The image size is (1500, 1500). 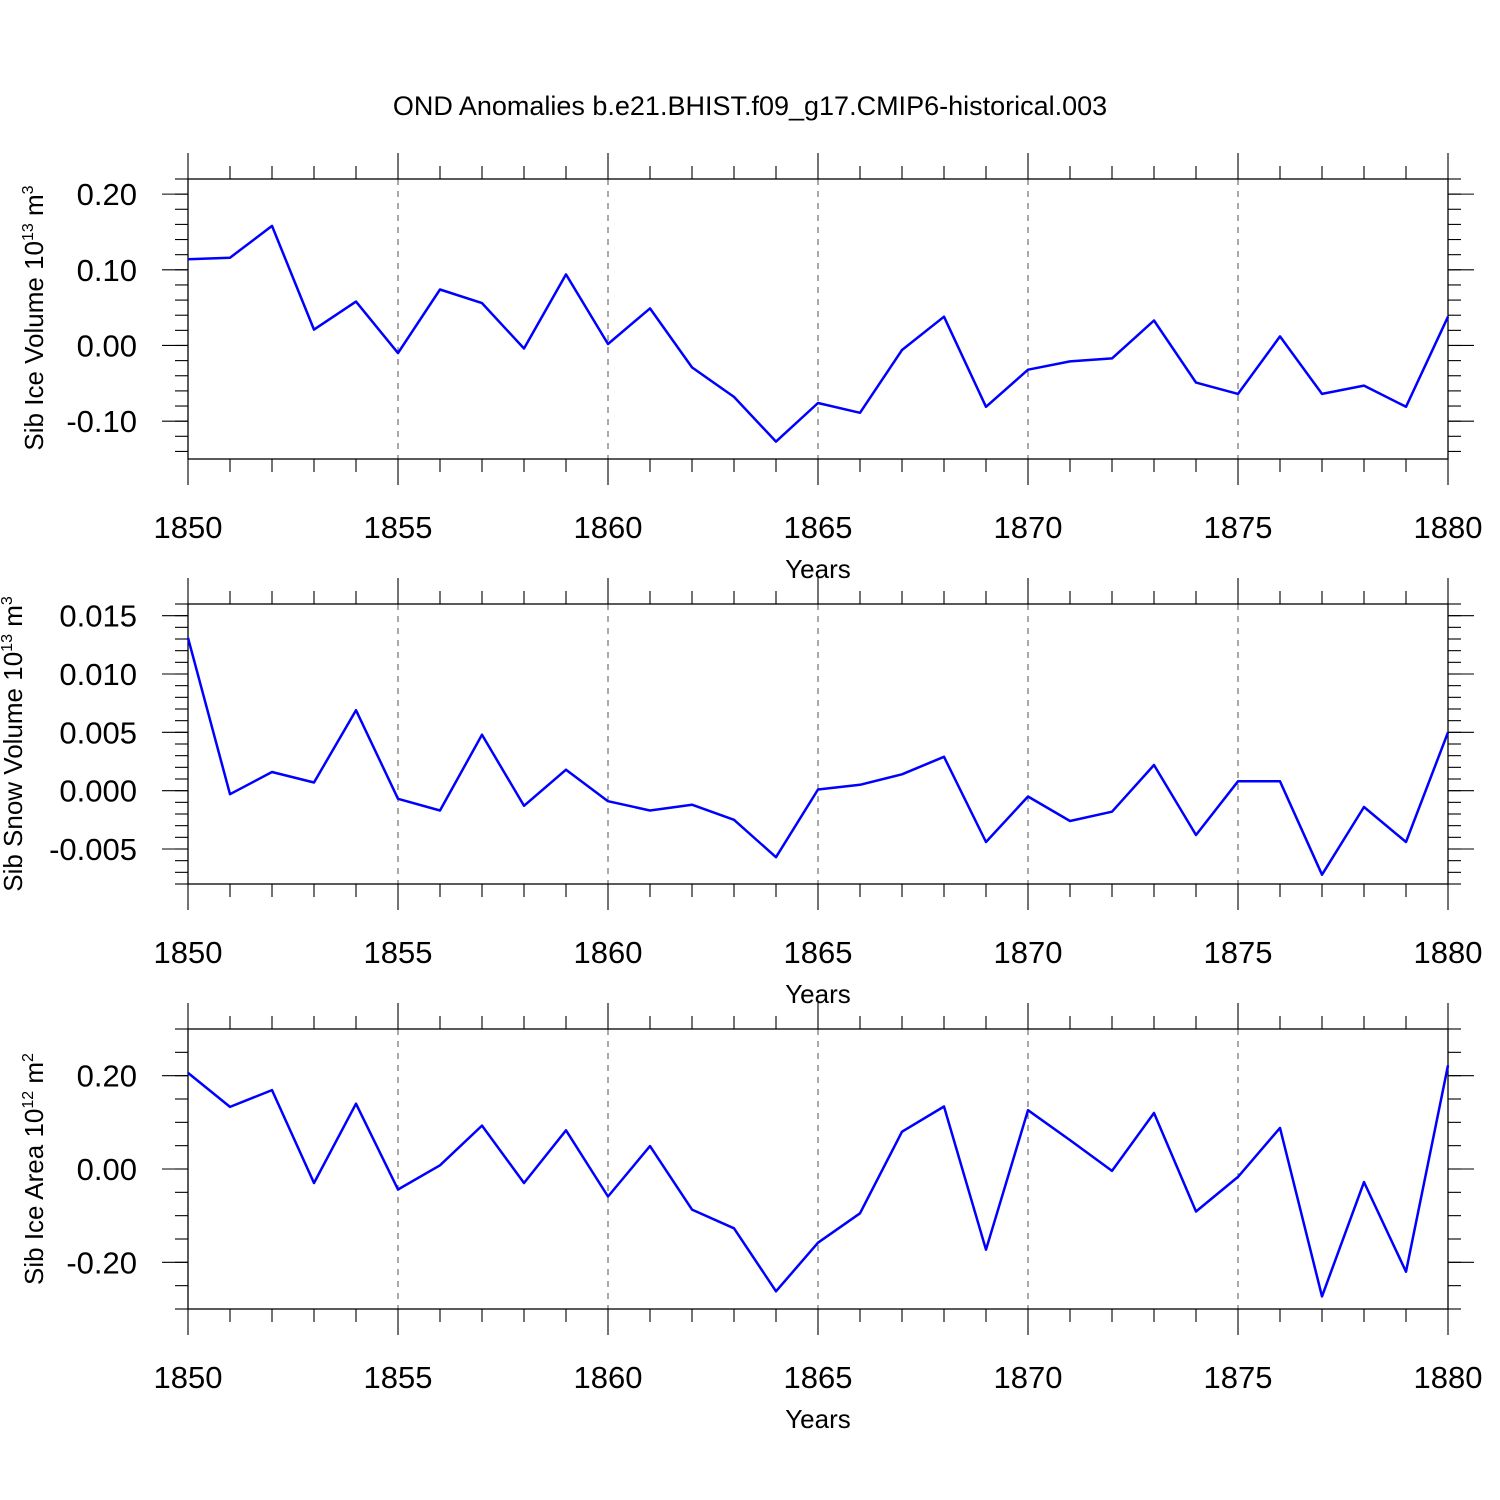 What do you see at coordinates (34, 1169) in the screenshot?
I see `y-axis-title: Sib Ice Area 1012 m2` at bounding box center [34, 1169].